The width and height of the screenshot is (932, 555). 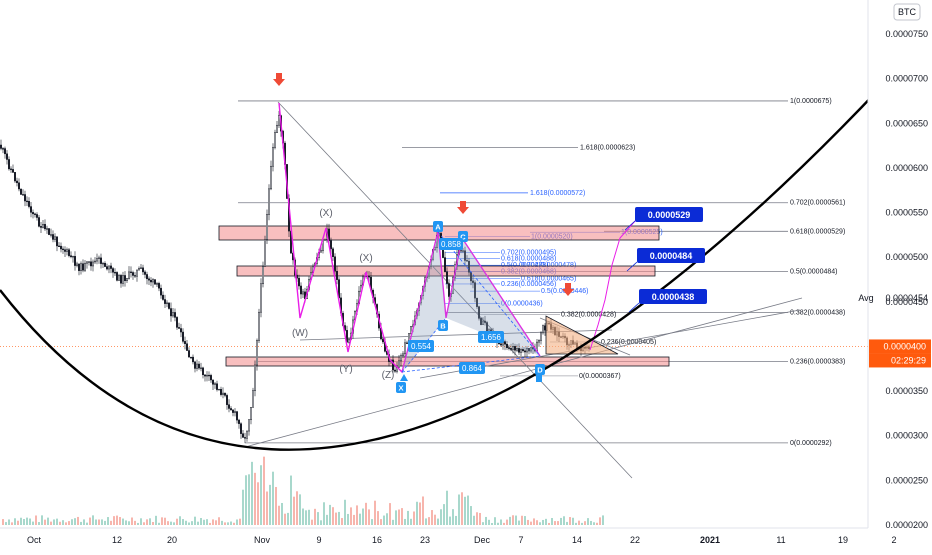 I want to click on symbol-badge-box, so click(x=907, y=12).